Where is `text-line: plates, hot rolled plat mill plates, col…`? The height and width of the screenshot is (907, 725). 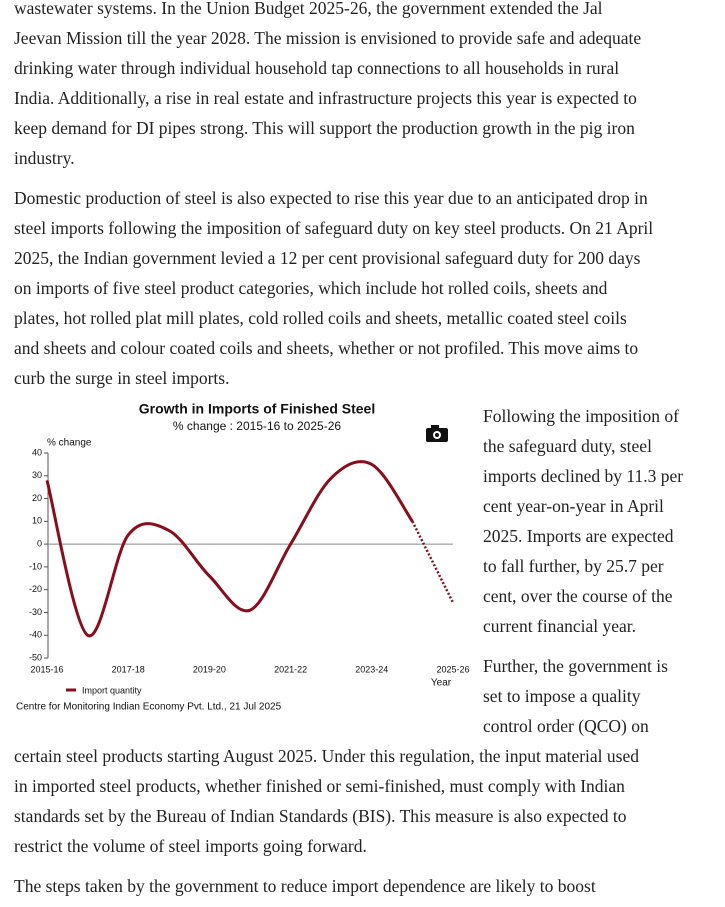
text-line: plates, hot rolled plat mill plates, col… is located at coordinates (320, 318).